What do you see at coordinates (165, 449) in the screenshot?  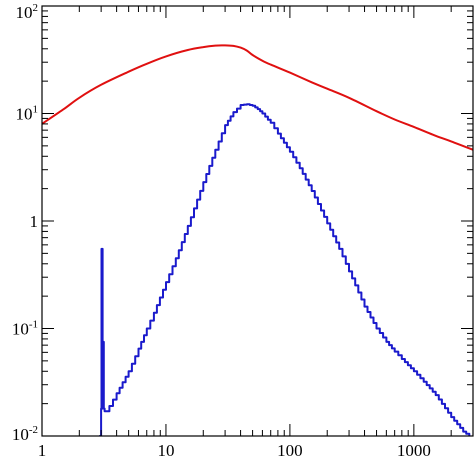 I see `x-tick-label: 10` at bounding box center [165, 449].